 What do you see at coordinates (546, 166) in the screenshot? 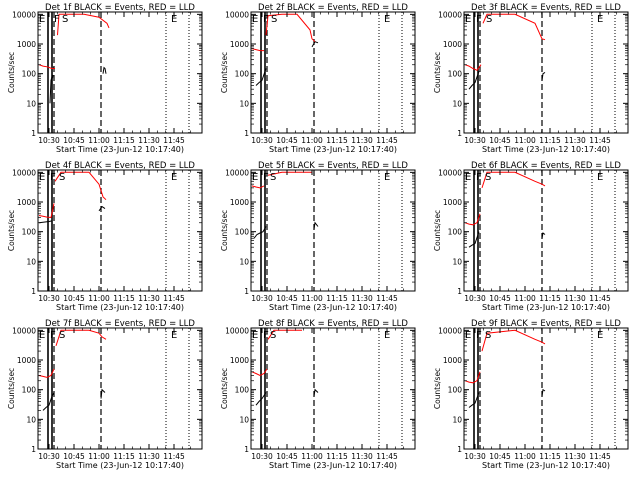
I see `chart-title: Det 6f BLACK = Events, RED = LLD` at bounding box center [546, 166].